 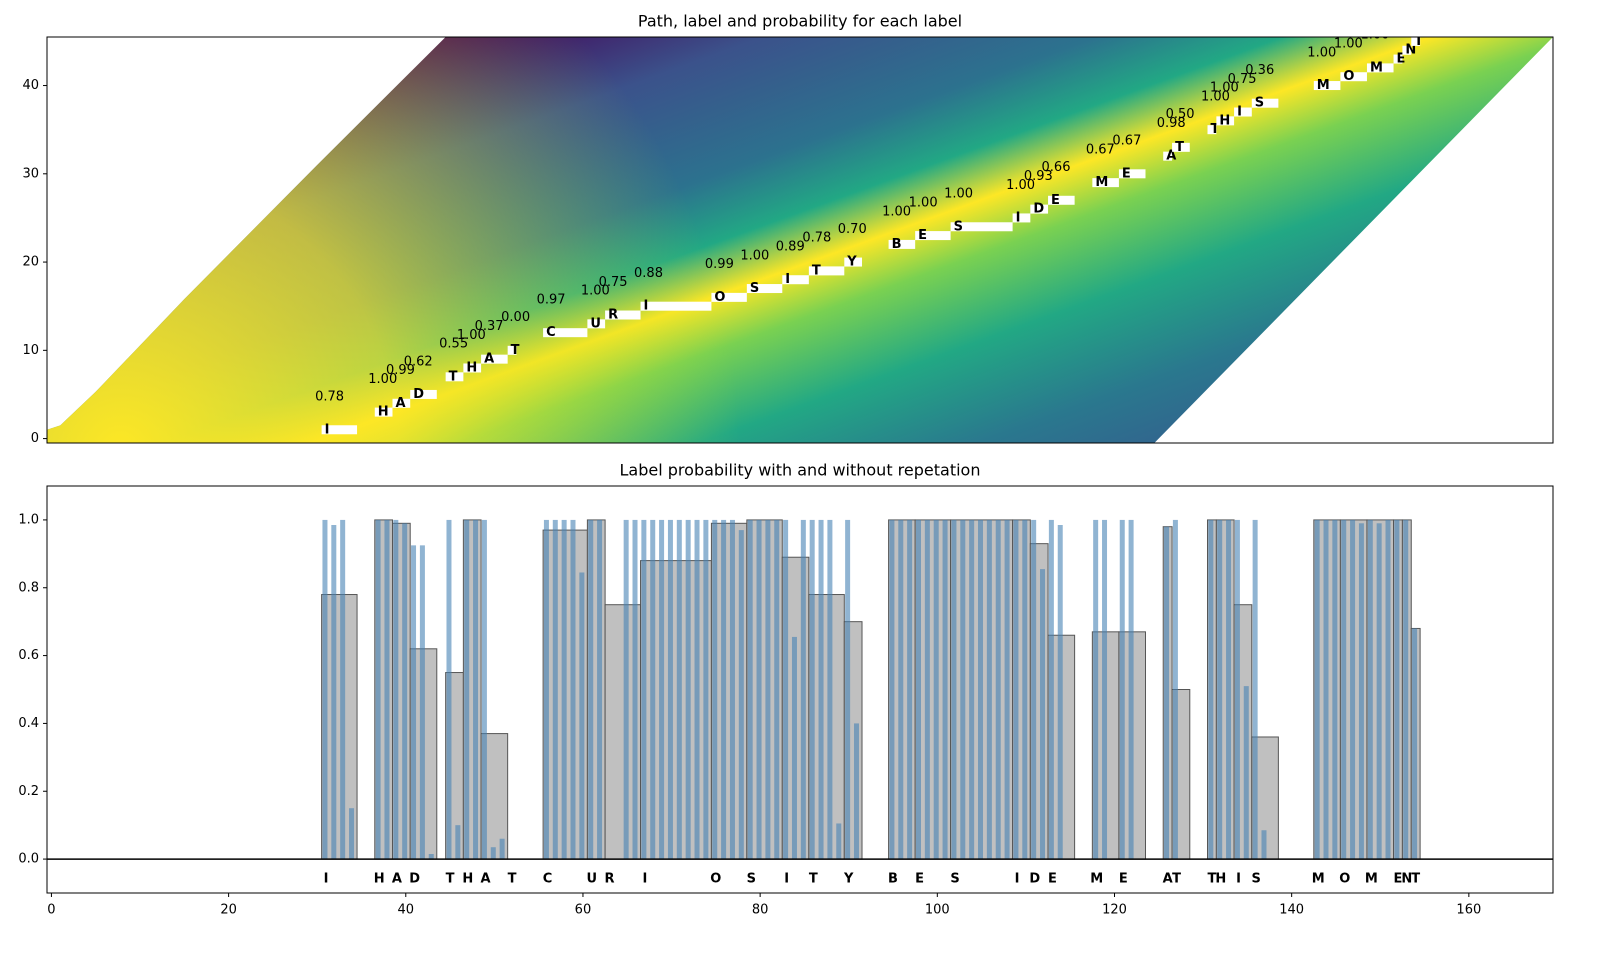 What do you see at coordinates (1171, 123) in the screenshot?
I see `probability-label: 0.98` at bounding box center [1171, 123].